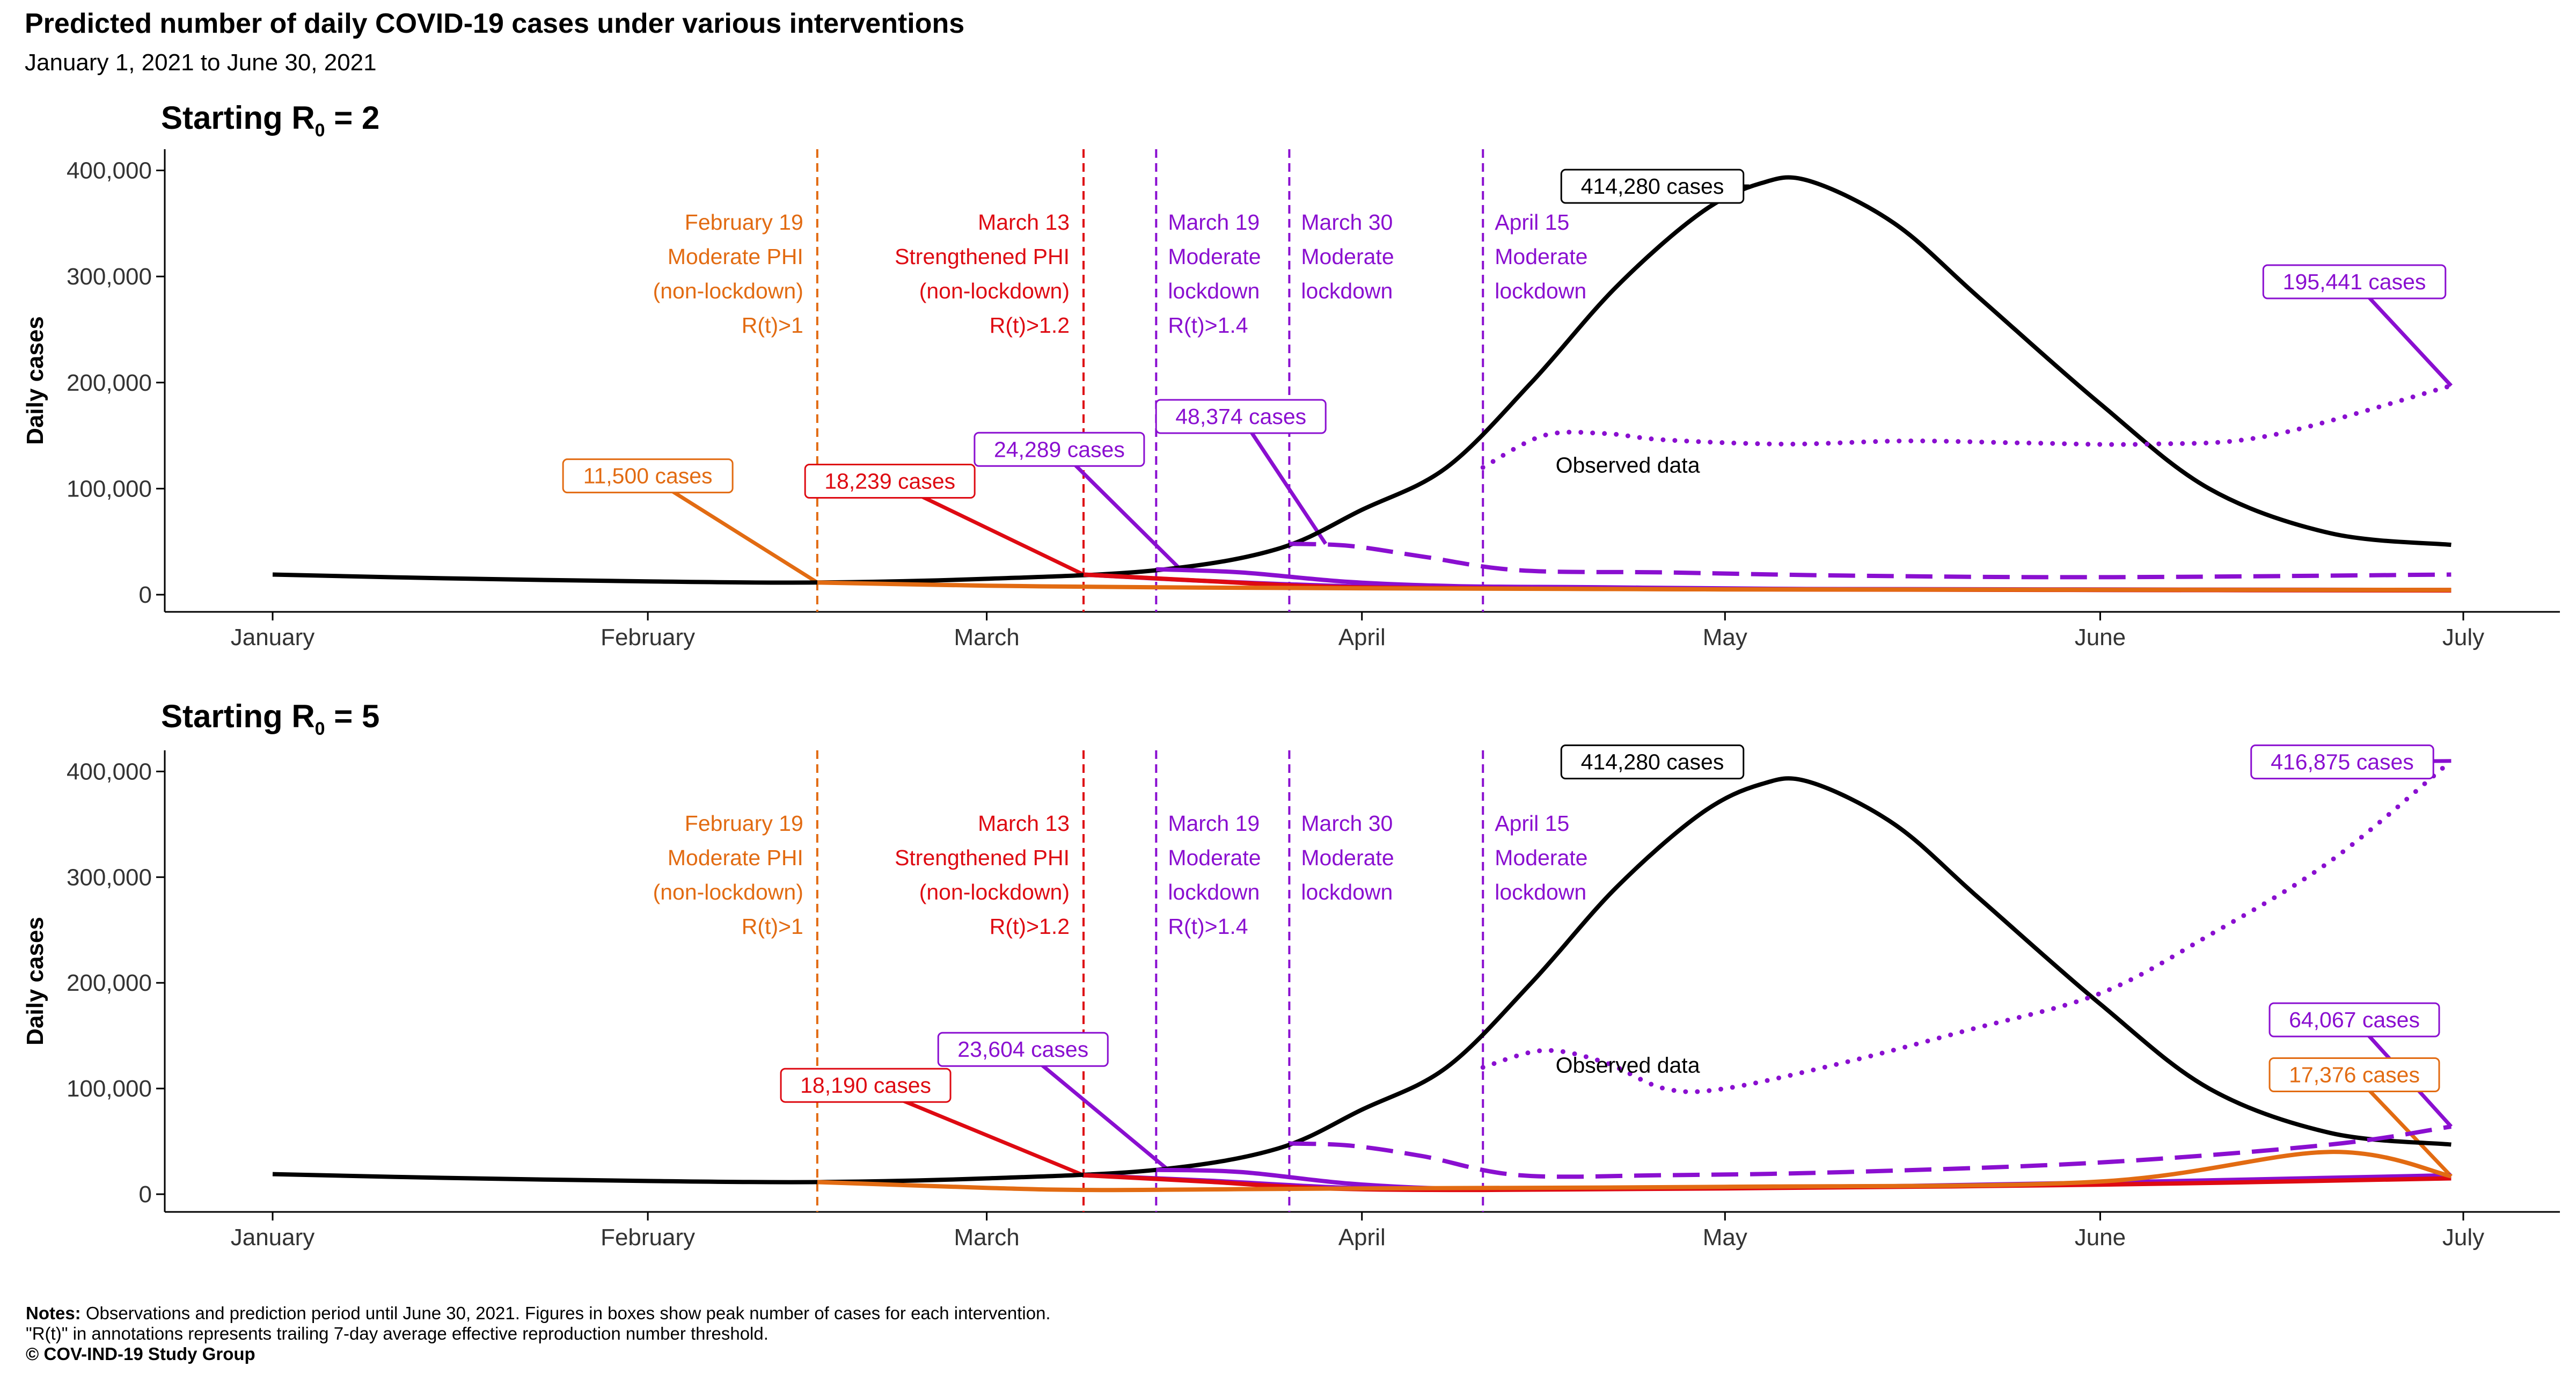 This screenshot has height=1374, width=2576. Describe the element at coordinates (352, 118) in the screenshot. I see `panel-title-value: = 2` at that location.